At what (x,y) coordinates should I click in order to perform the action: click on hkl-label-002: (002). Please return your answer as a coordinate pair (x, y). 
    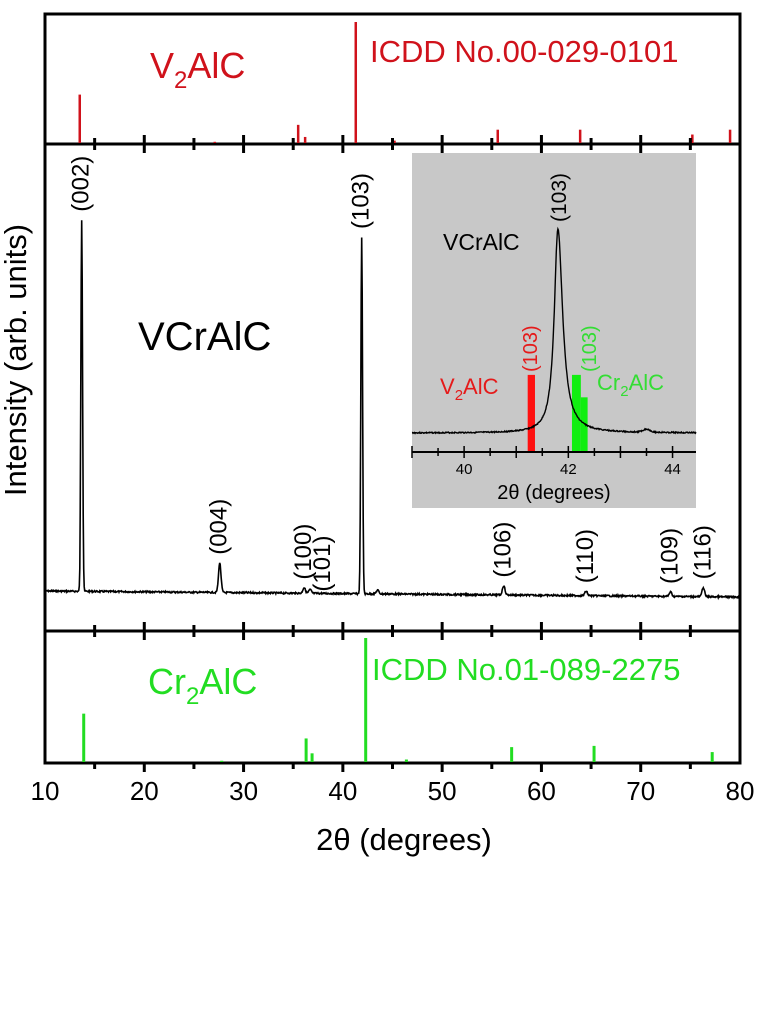
    Looking at the image, I should click on (81, 184).